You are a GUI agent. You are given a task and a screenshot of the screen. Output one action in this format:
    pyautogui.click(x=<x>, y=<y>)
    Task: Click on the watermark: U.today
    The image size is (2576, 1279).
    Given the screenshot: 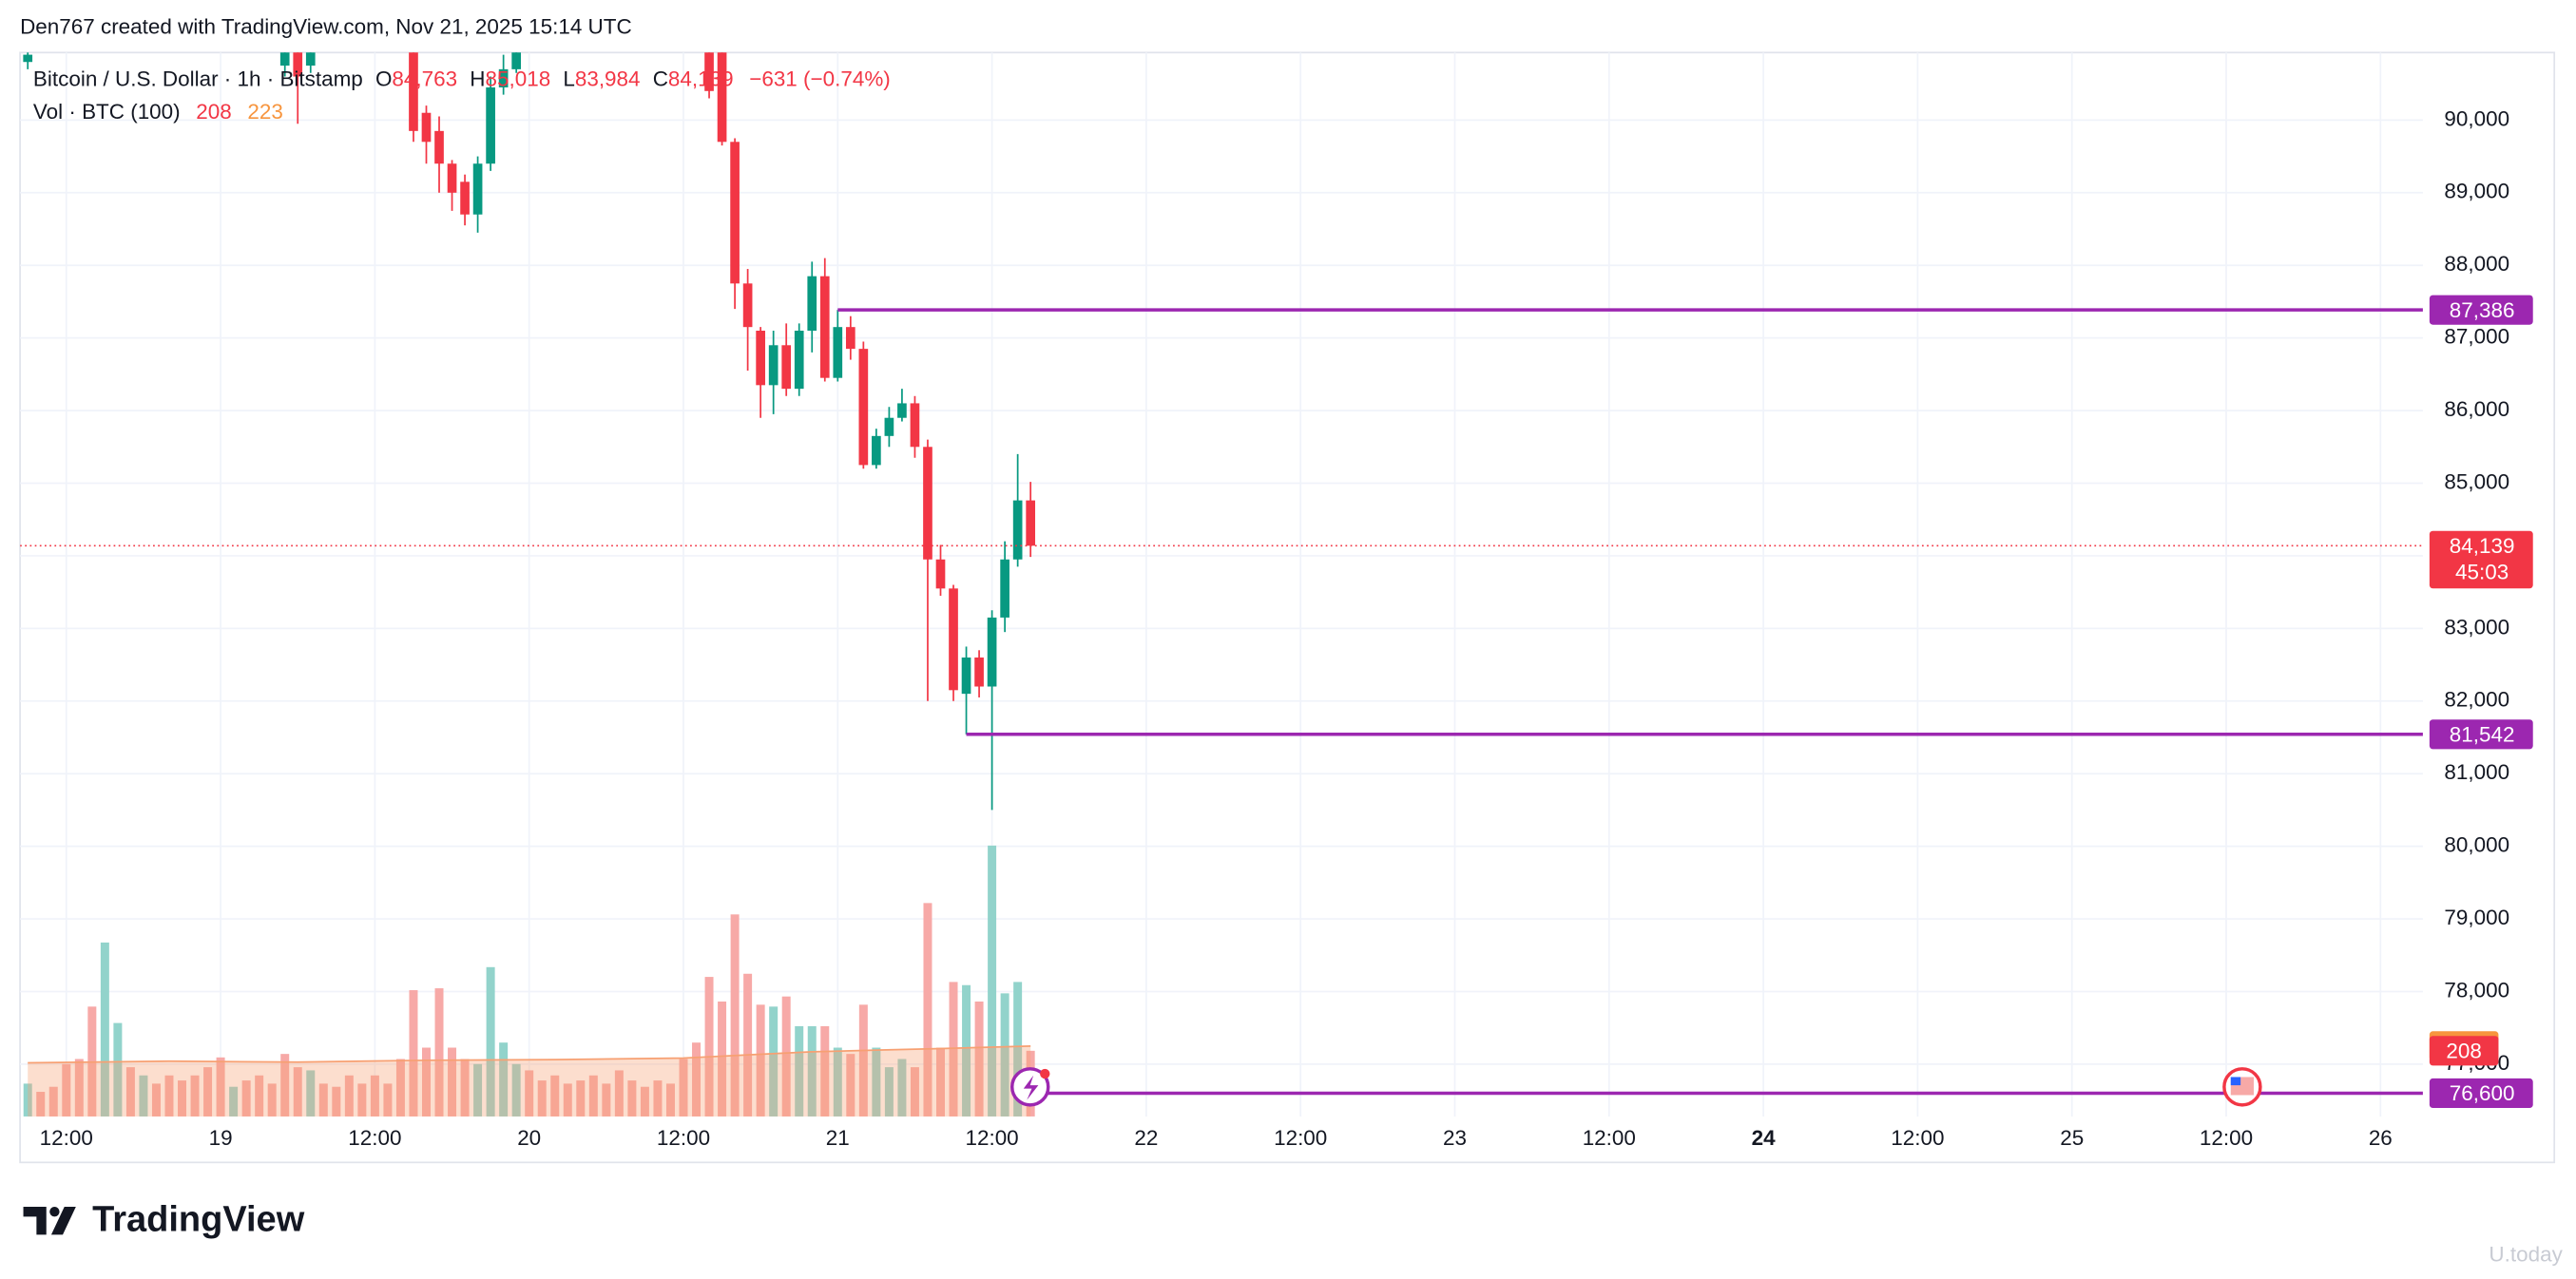 What is the action you would take?
    pyautogui.click(x=2526, y=1255)
    